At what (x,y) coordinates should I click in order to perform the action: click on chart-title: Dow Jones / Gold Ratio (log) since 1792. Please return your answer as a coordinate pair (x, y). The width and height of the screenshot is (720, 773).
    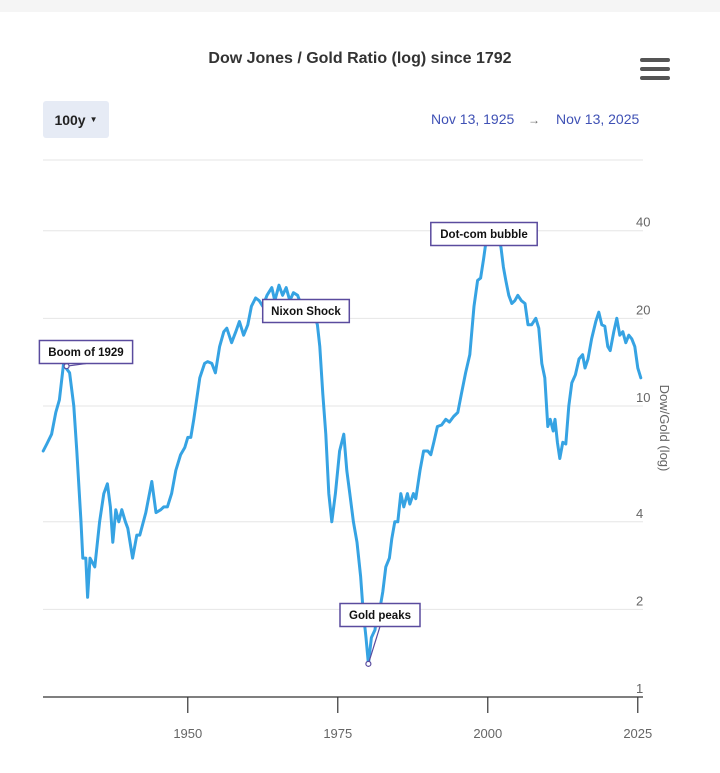
    Looking at the image, I should click on (360, 58).